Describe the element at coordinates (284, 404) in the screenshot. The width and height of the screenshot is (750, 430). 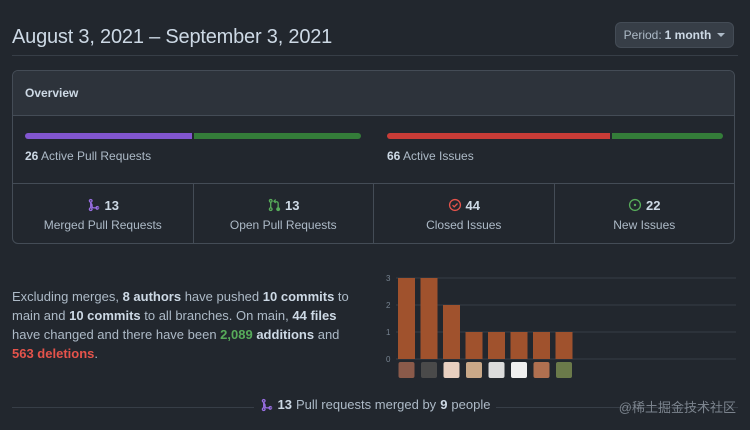
I see `footer-pr-count: 13` at that location.